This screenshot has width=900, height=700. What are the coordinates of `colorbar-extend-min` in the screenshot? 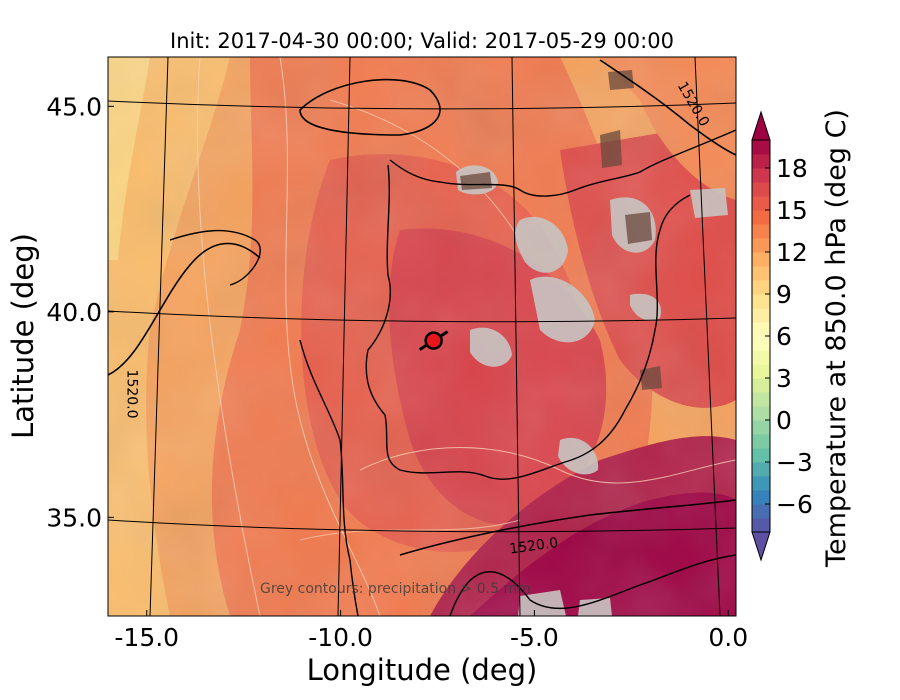 It's located at (761, 546).